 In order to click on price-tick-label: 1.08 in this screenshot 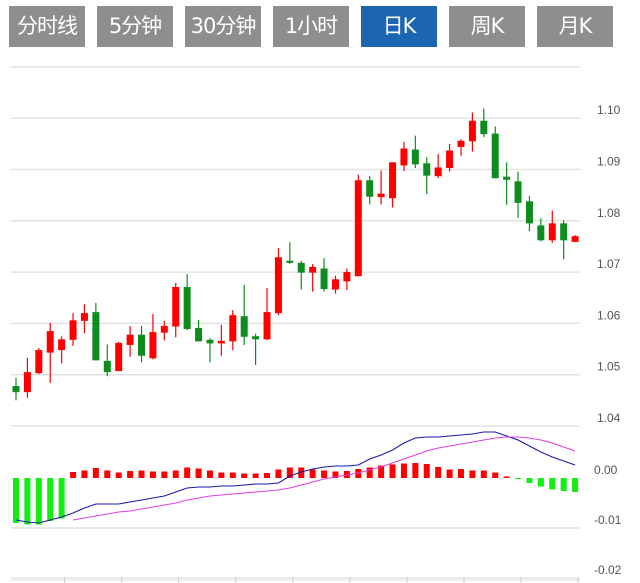, I will do `click(609, 213)`.